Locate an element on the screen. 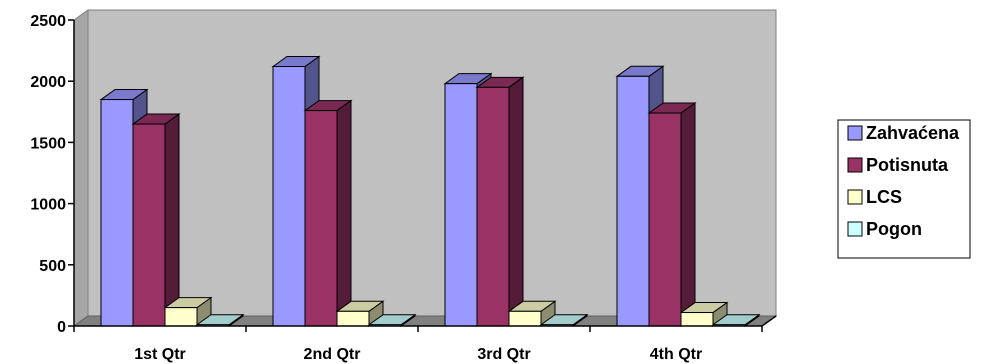  x-tick-label: 4th Qtr is located at coordinates (676, 354).